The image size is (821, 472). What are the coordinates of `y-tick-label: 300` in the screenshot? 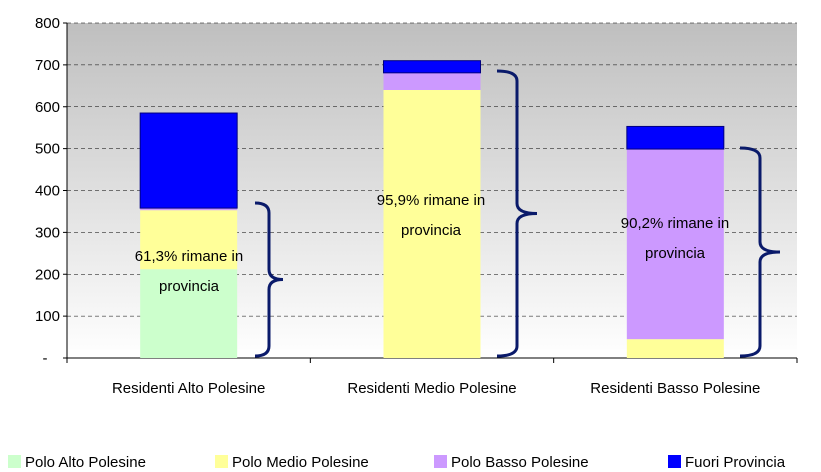 It's located at (47, 232).